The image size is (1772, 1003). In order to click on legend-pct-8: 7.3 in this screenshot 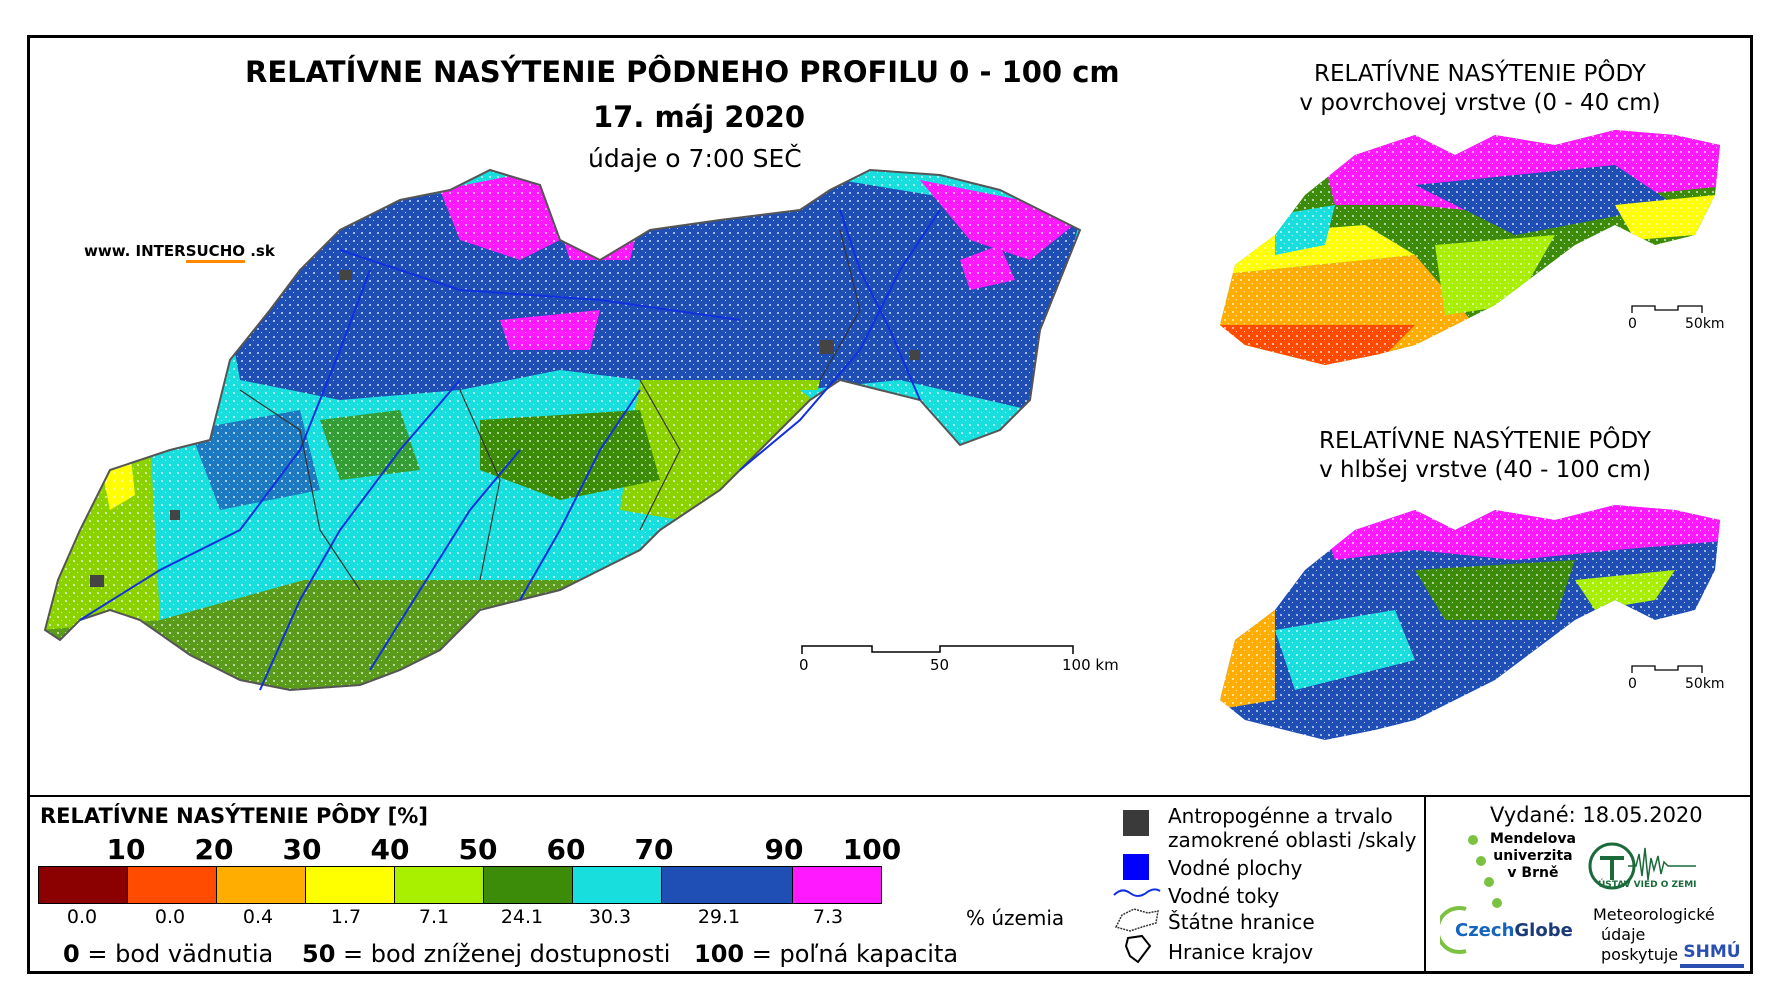, I will do `click(828, 917)`.